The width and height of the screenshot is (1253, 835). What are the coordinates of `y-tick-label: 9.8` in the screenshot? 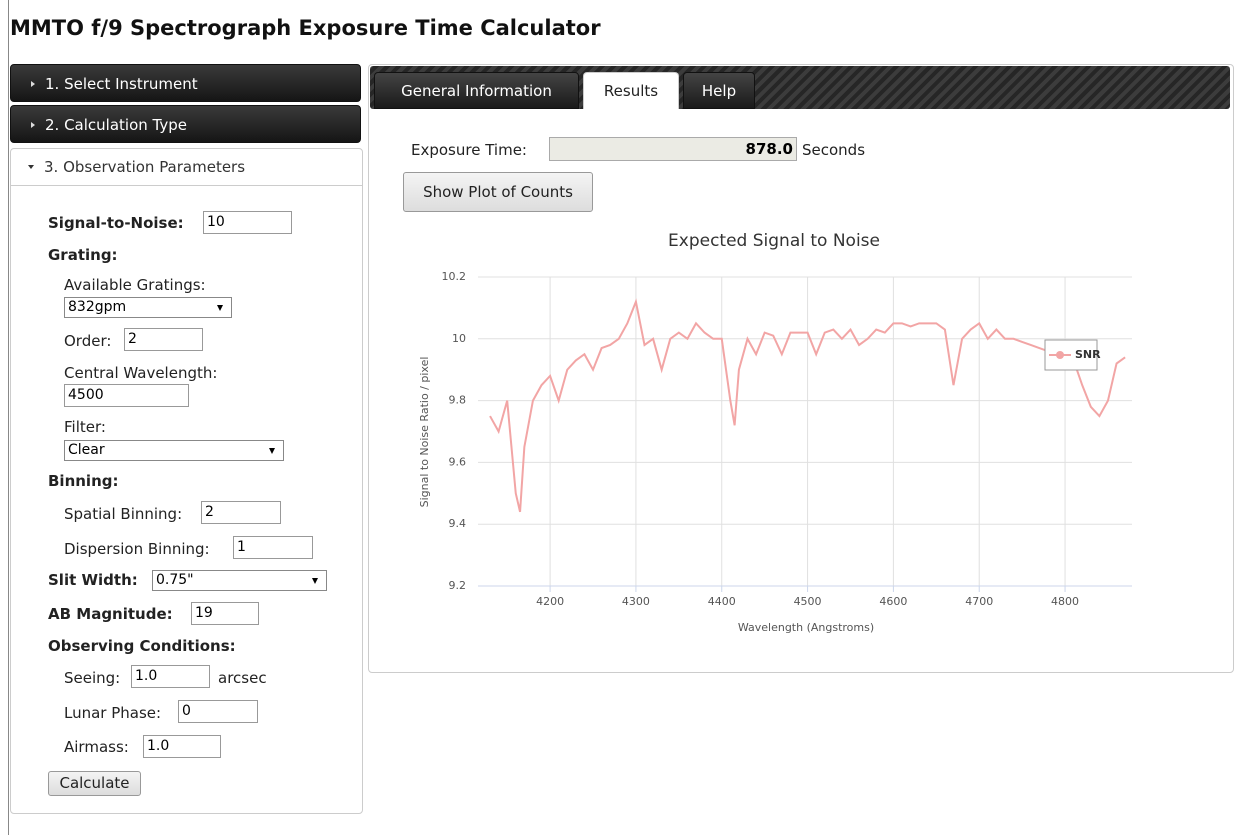 It's located at (458, 400).